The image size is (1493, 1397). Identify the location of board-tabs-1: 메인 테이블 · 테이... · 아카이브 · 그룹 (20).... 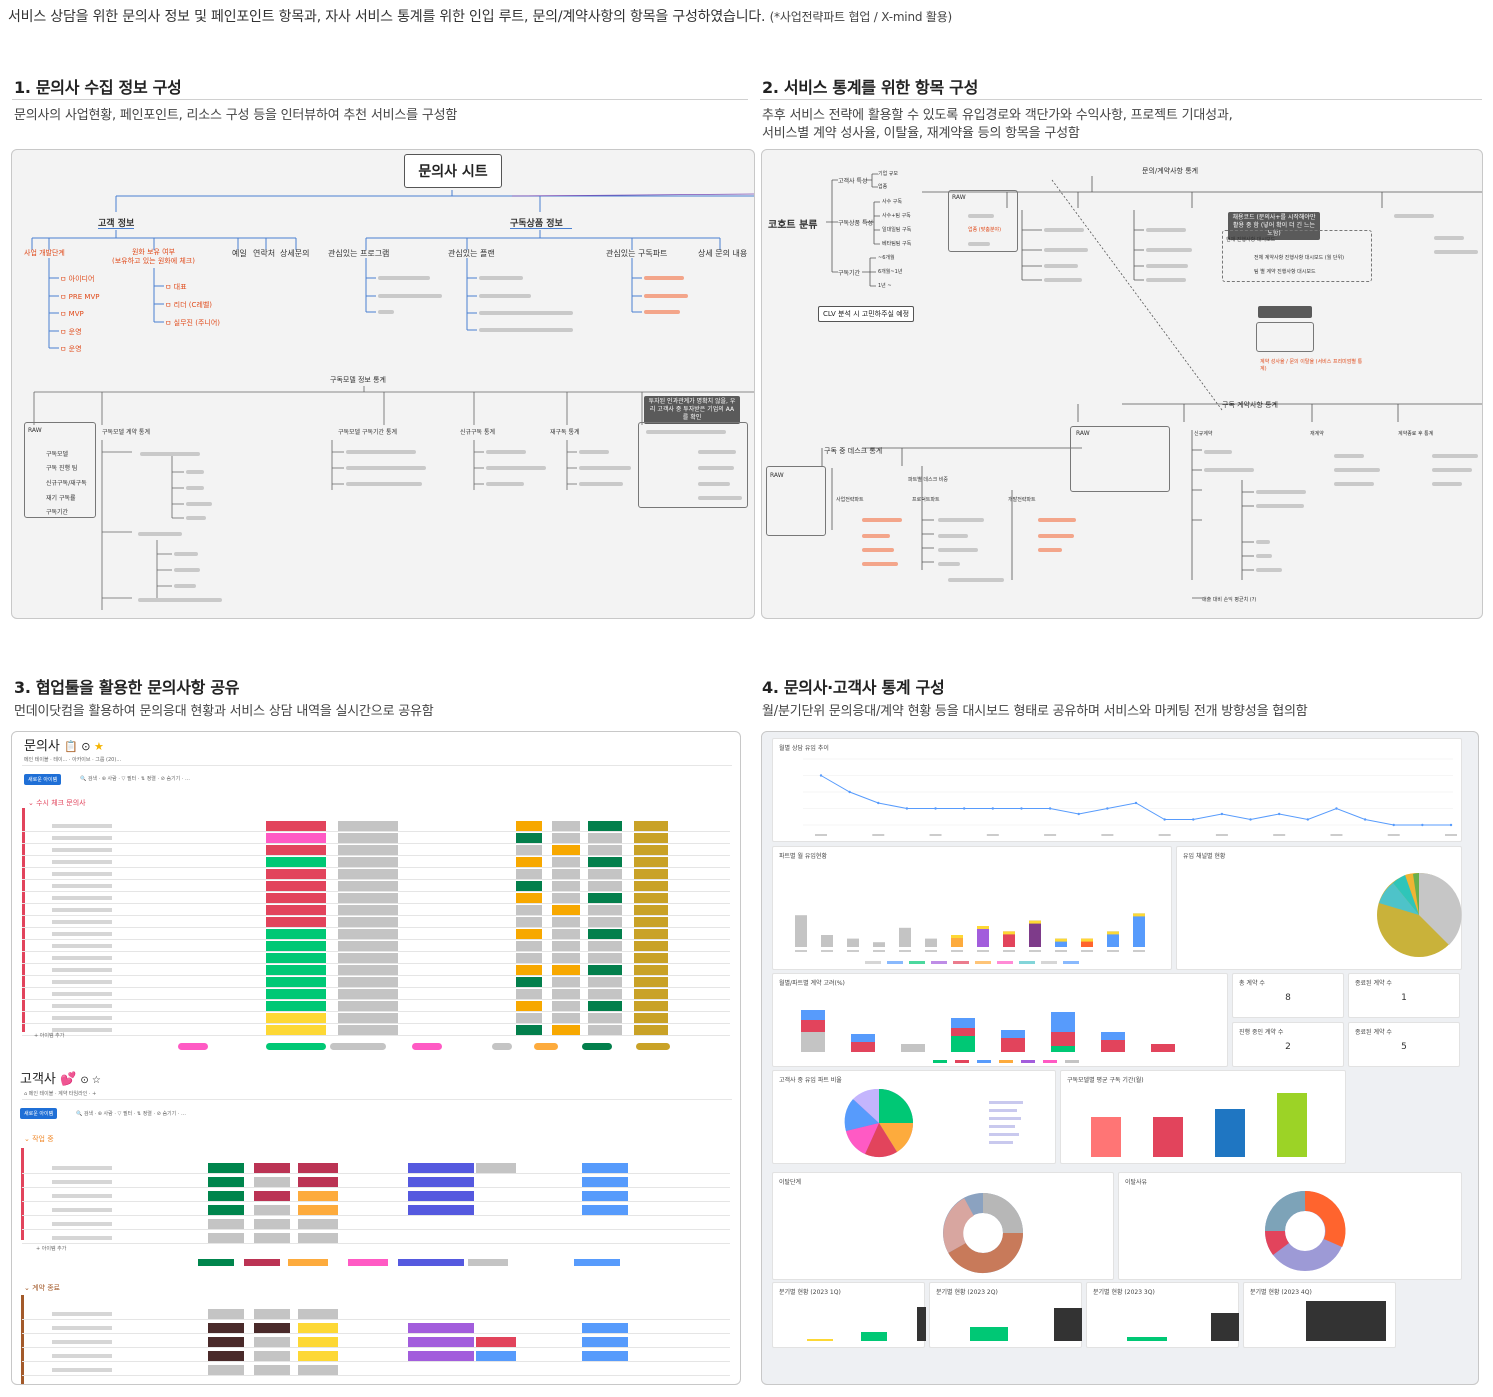
(73, 760).